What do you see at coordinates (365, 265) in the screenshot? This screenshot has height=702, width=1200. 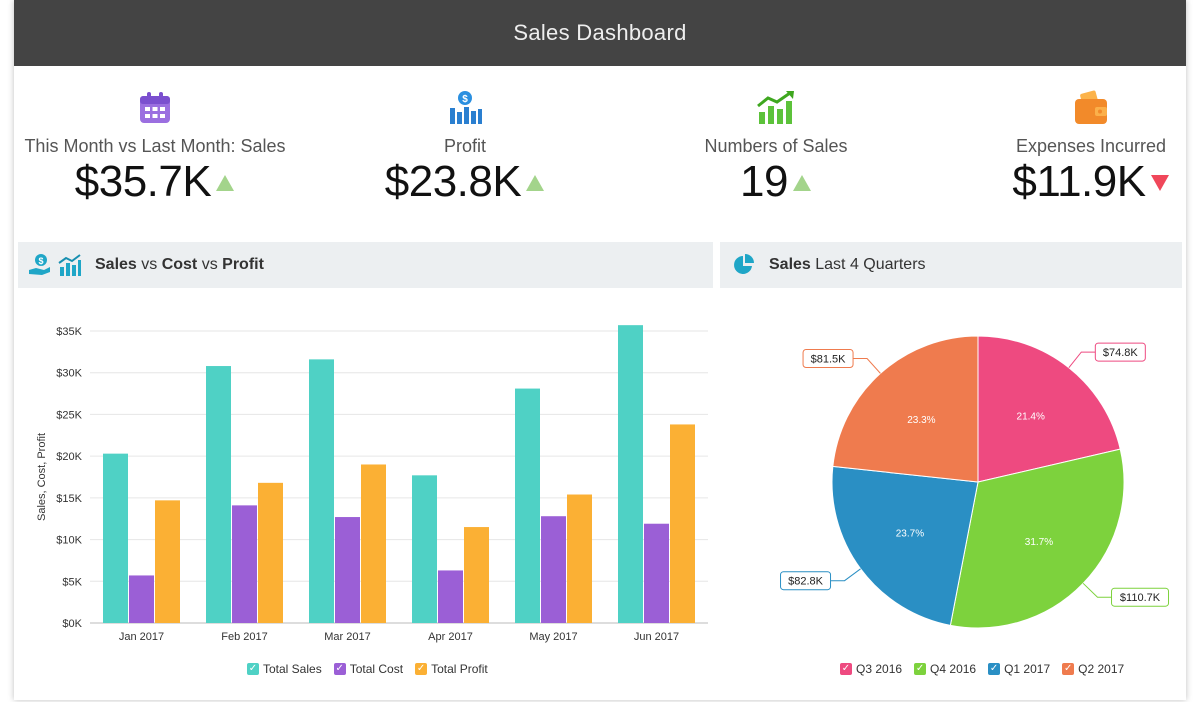 I see `bar-panel-header: $ Sales vs Cost vs Profit` at bounding box center [365, 265].